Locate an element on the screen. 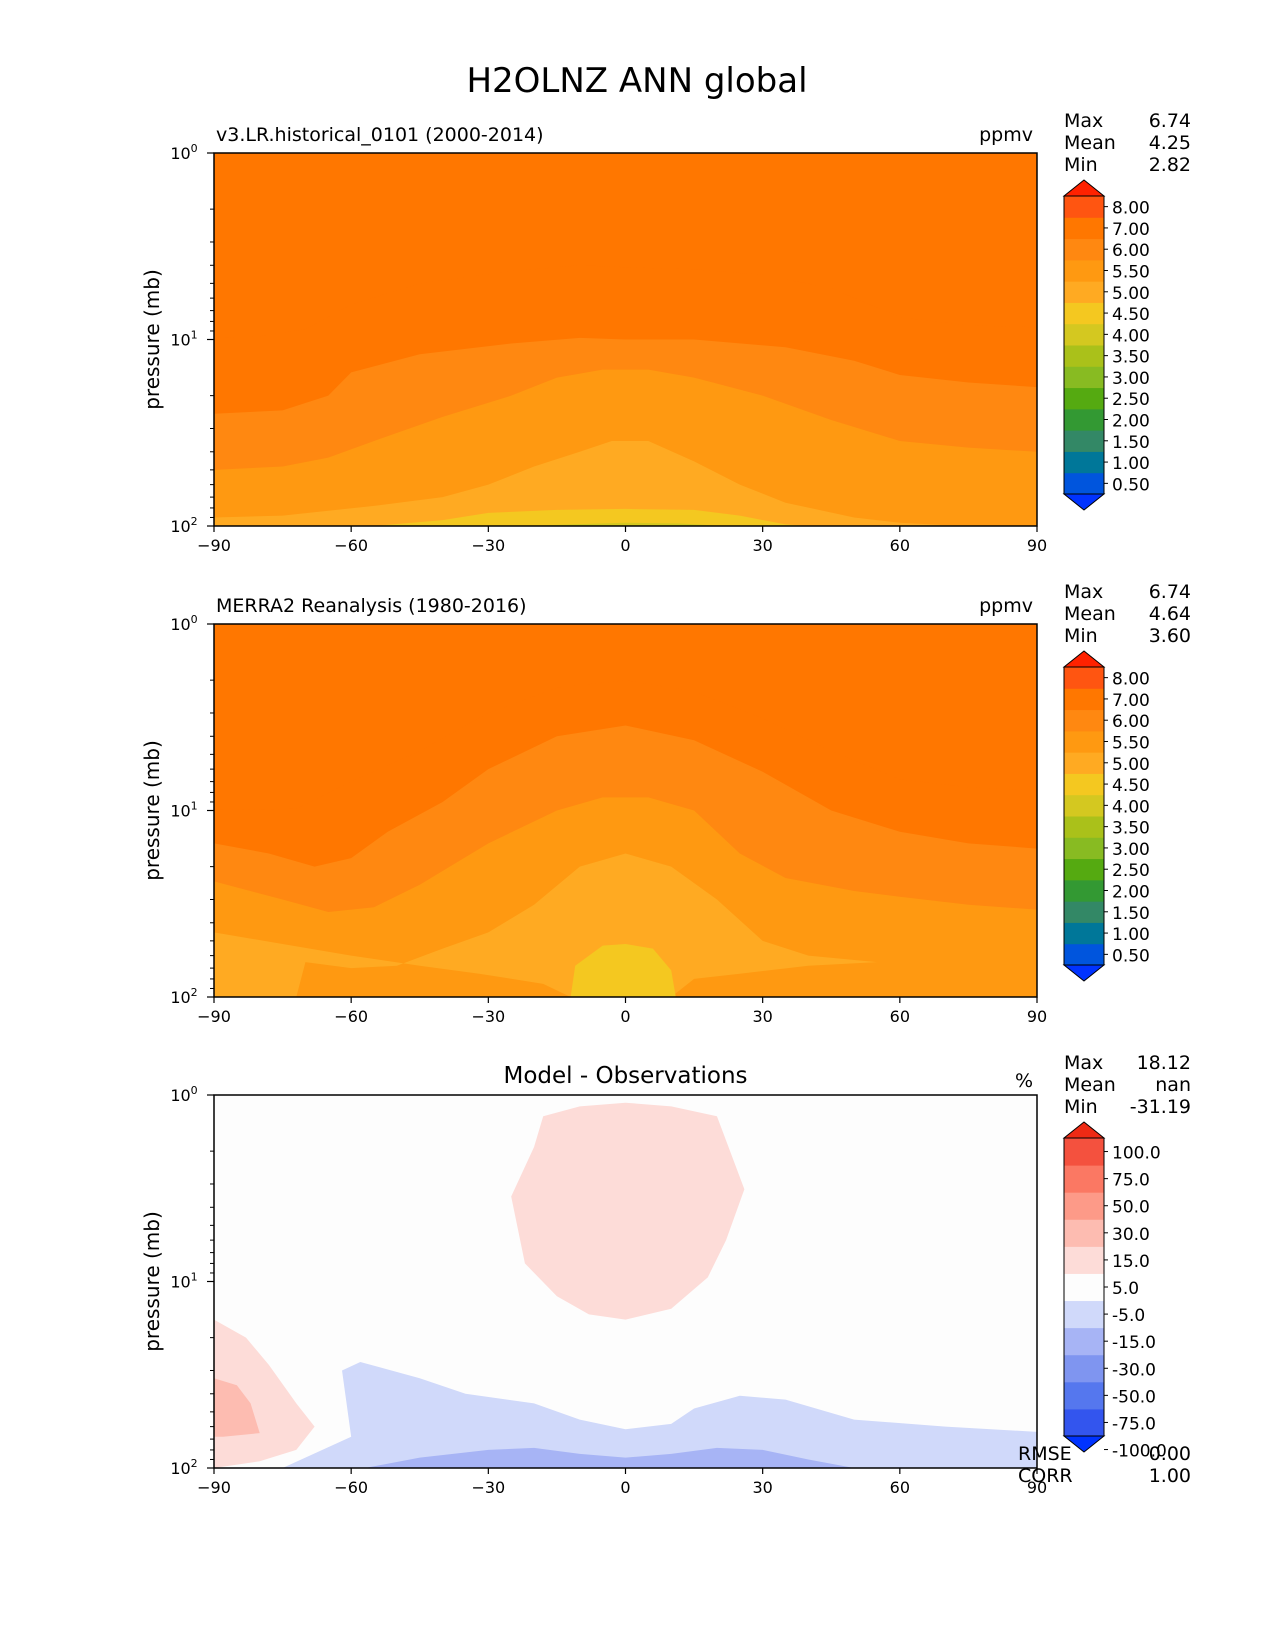 The height and width of the screenshot is (1650, 1275). y-tick-exponent: 2 is located at coordinates (194, 992).